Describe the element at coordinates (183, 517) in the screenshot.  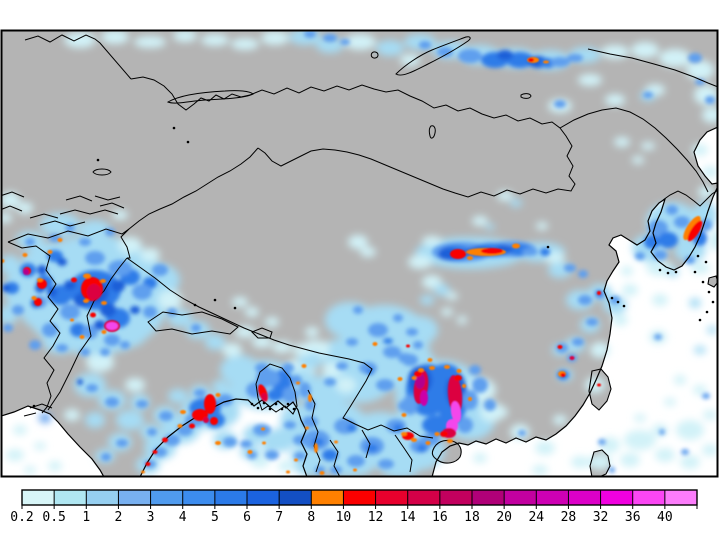
I see `colorbar-tick-label: 4` at that location.